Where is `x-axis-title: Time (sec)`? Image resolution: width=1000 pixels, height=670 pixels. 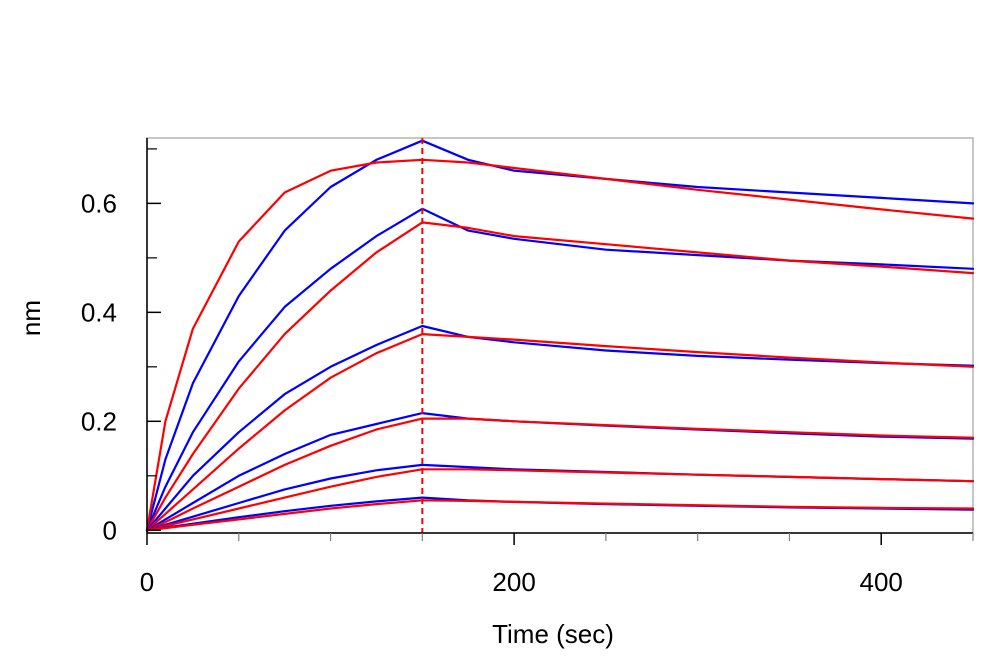
x-axis-title: Time (sec) is located at coordinates (553, 634).